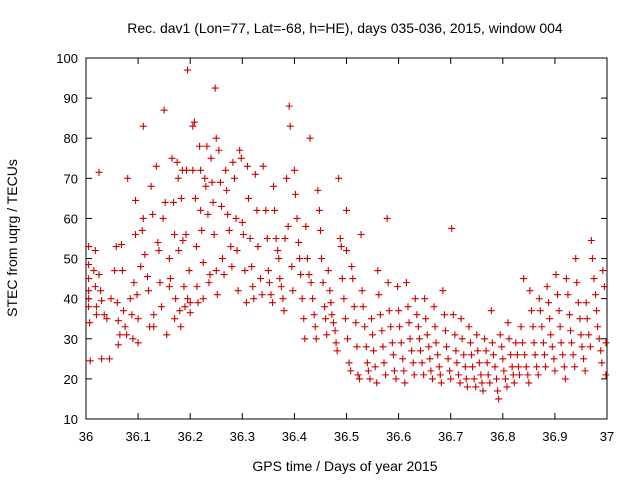  Describe the element at coordinates (71, 138) in the screenshot. I see `y-tick-label: 80` at that location.